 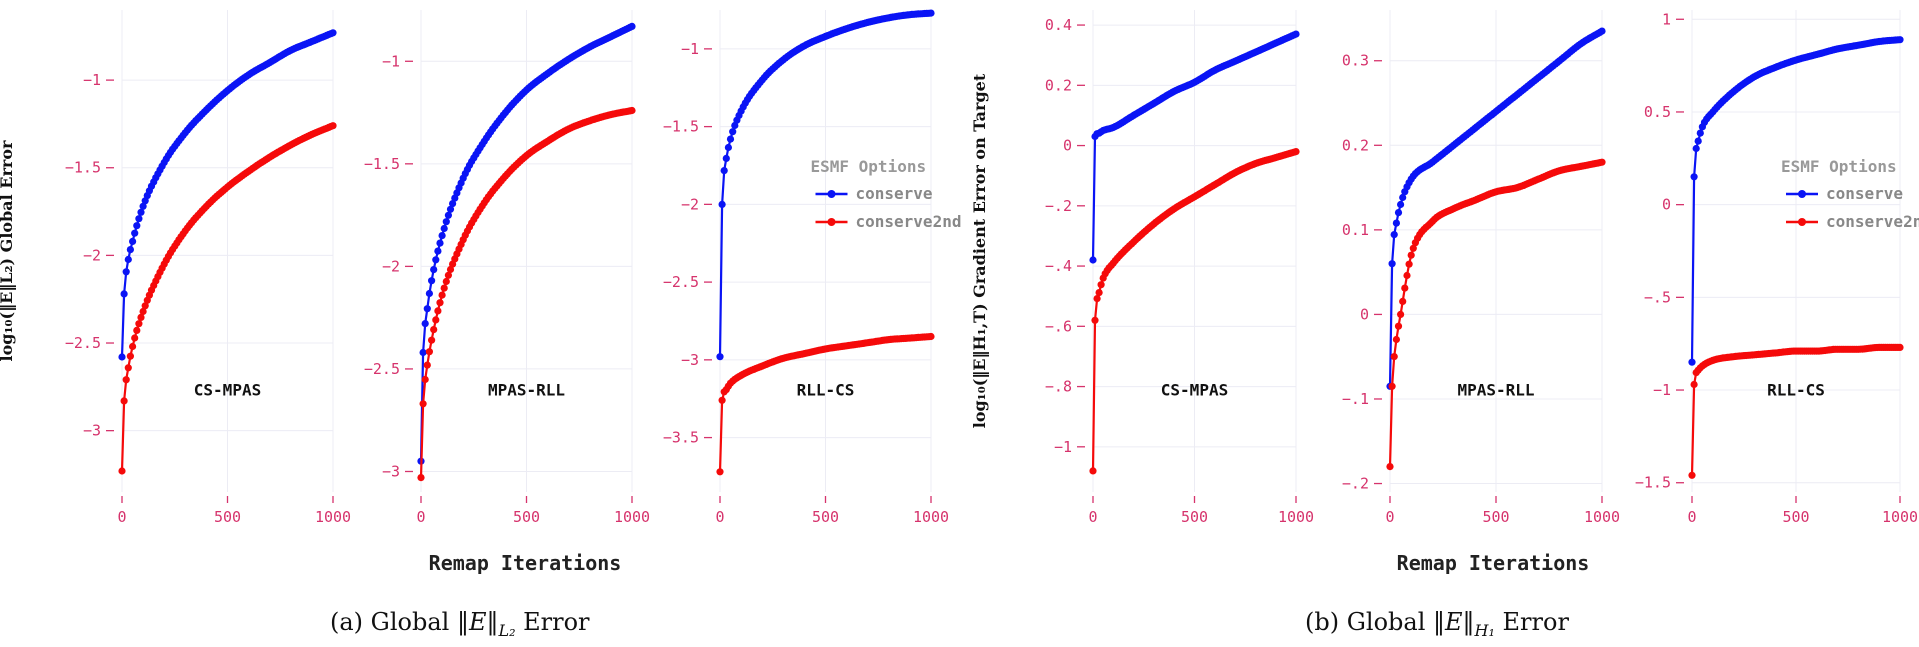 What do you see at coordinates (92, 255) in the screenshot?
I see `y-tick-label: −2` at bounding box center [92, 255].